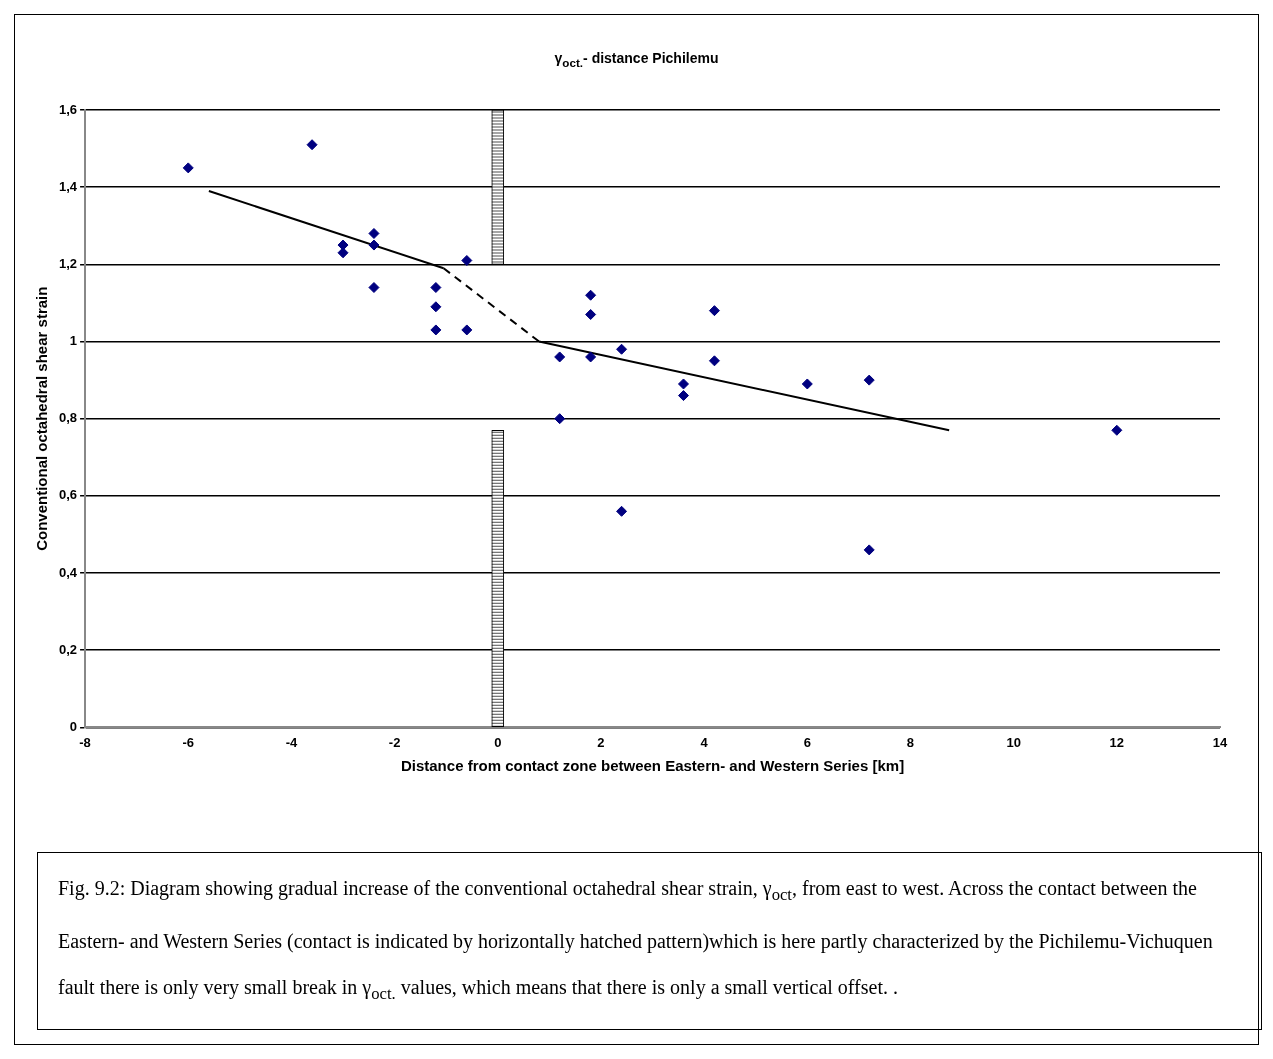 The image size is (1273, 1059). What do you see at coordinates (394, 742) in the screenshot?
I see `x-tick-label: -2` at bounding box center [394, 742].